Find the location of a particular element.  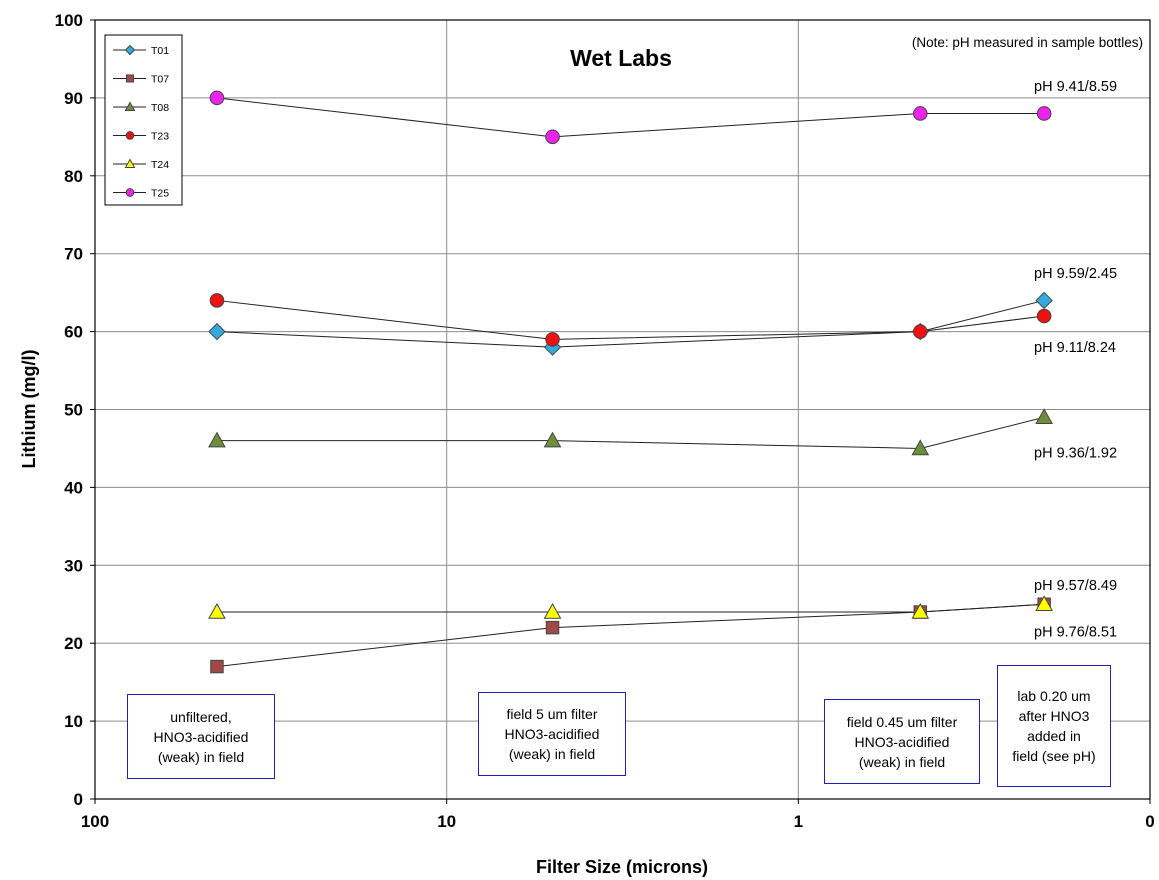

legend-marker-t01 is located at coordinates (130, 50).